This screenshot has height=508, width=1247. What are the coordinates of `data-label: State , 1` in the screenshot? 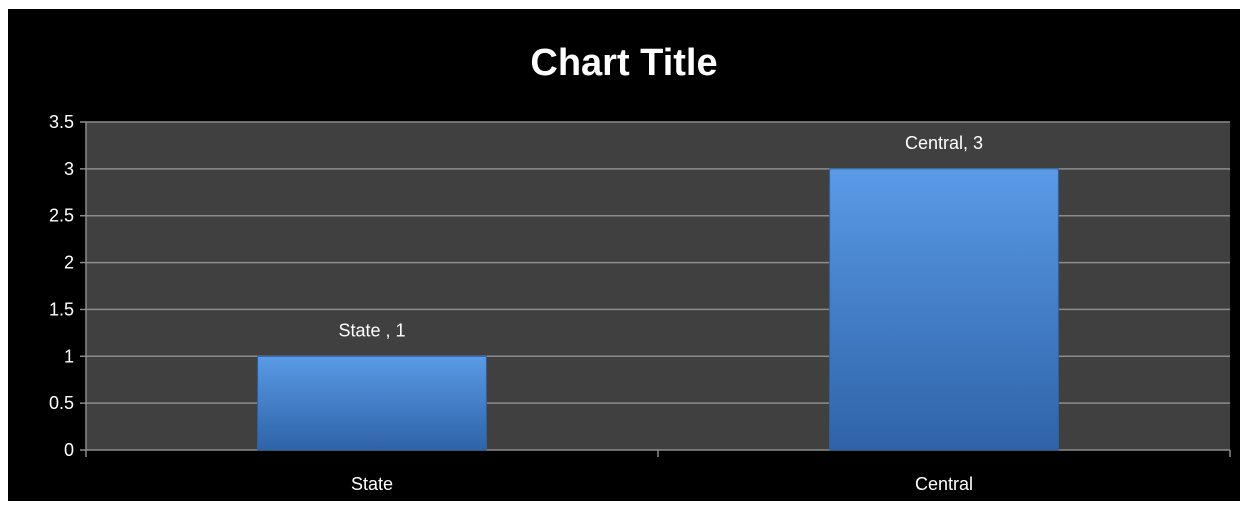 It's located at (371, 330).